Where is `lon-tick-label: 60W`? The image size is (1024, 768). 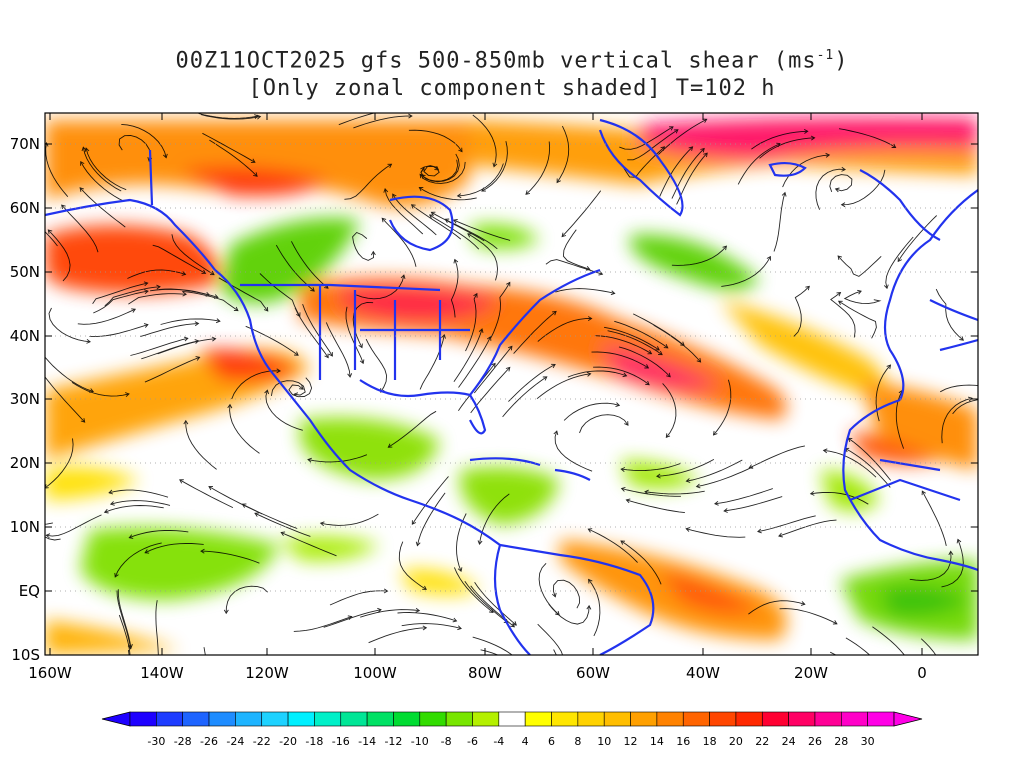 lon-tick-label: 60W is located at coordinates (593, 673).